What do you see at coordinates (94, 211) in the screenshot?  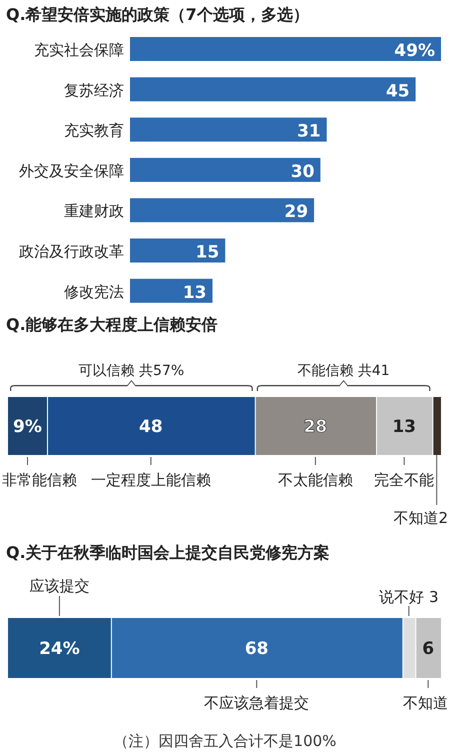 I see `y-tick-label: 重建财政` at bounding box center [94, 211].